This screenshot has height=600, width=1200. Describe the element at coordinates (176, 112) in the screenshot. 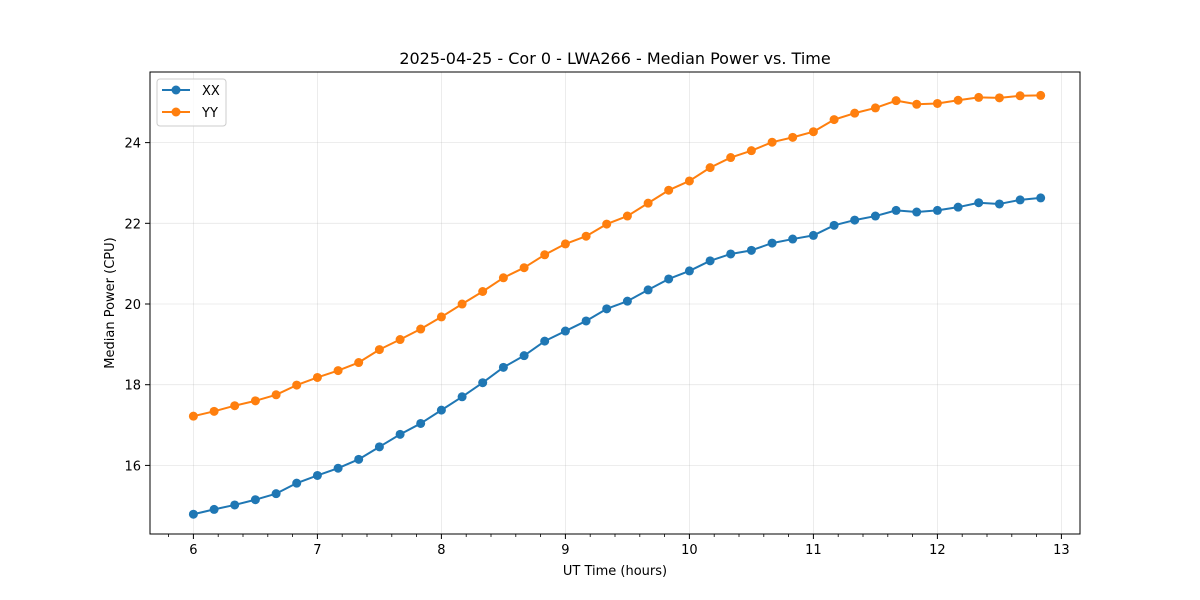

I see `legend-marker-yy` at that location.